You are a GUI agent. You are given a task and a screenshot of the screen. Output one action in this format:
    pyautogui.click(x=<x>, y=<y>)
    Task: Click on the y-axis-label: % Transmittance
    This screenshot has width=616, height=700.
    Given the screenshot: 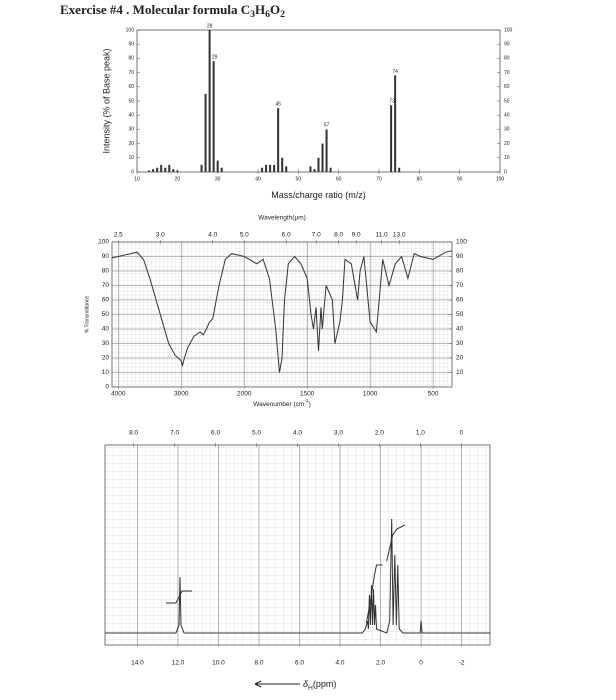 What is the action you would take?
    pyautogui.click(x=87, y=314)
    